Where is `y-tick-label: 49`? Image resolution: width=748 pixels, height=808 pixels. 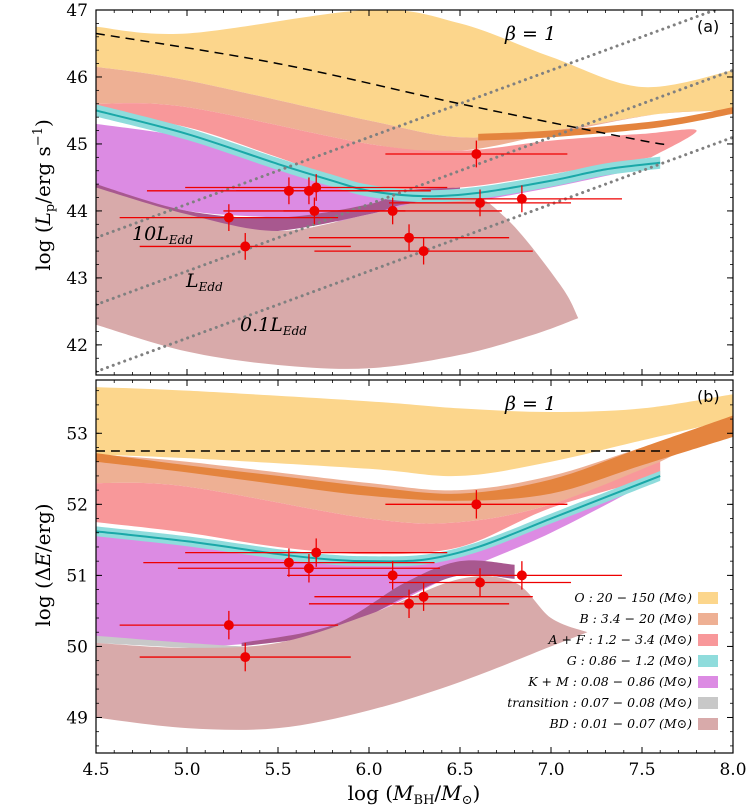
y-tick-label: 49 is located at coordinates (77, 718).